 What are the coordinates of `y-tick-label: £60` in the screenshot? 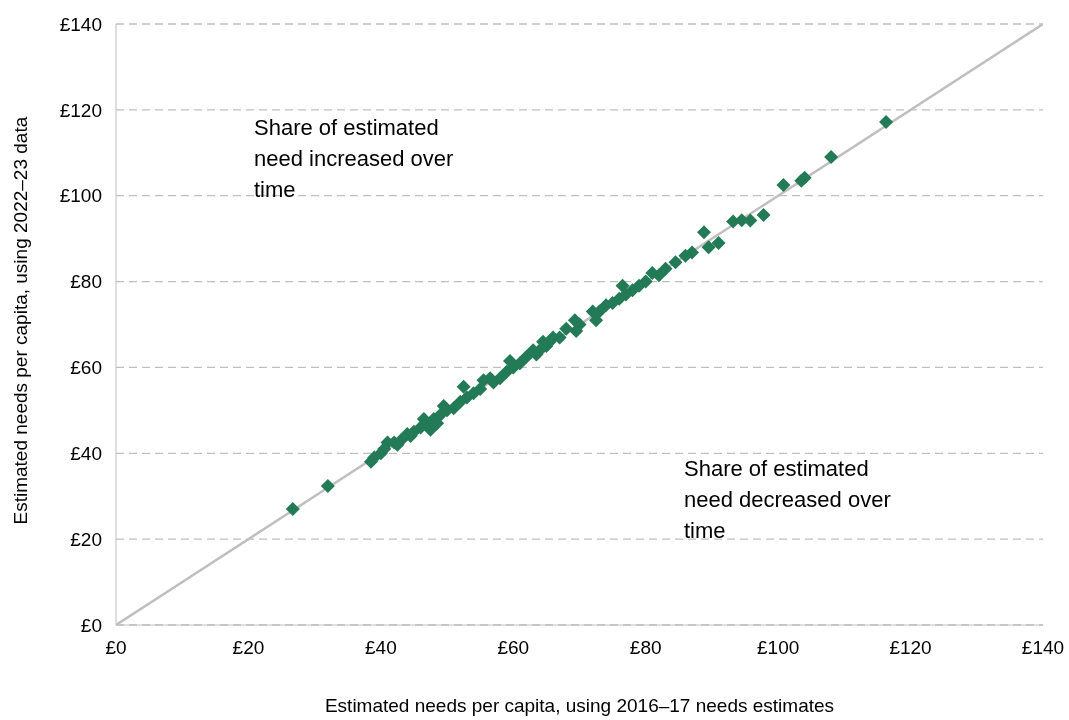 It's located at (86, 368).